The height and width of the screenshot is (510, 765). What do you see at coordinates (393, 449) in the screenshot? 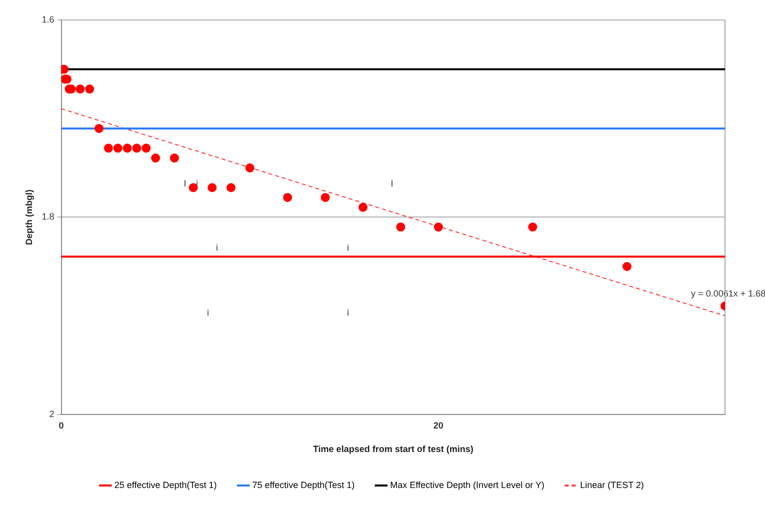
I see `x-axis-title: Time elapsed from start of test (mins)` at bounding box center [393, 449].